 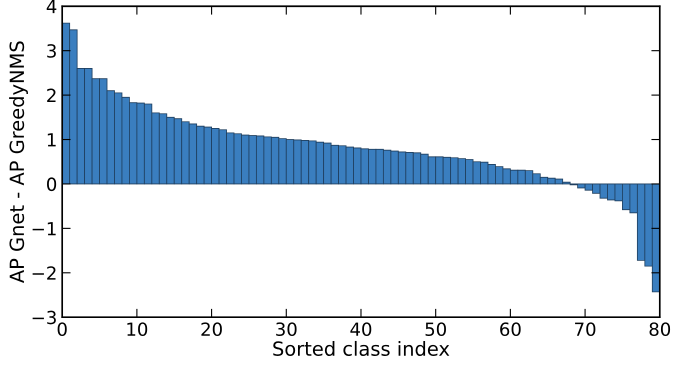 I want to click on x-axis-title: Sorted class index, so click(x=361, y=348).